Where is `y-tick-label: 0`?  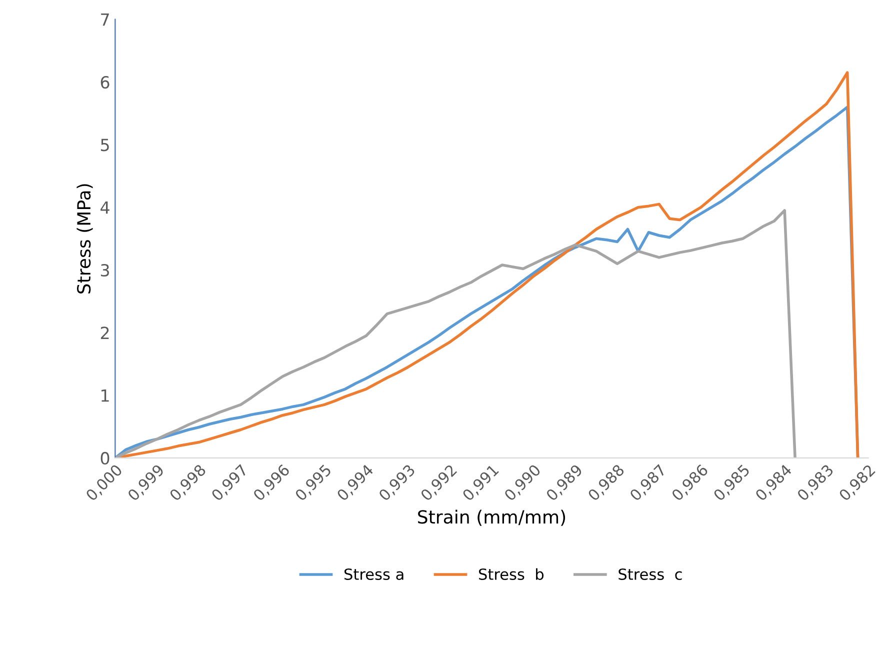
y-tick-label: 0 is located at coordinates (105, 458).